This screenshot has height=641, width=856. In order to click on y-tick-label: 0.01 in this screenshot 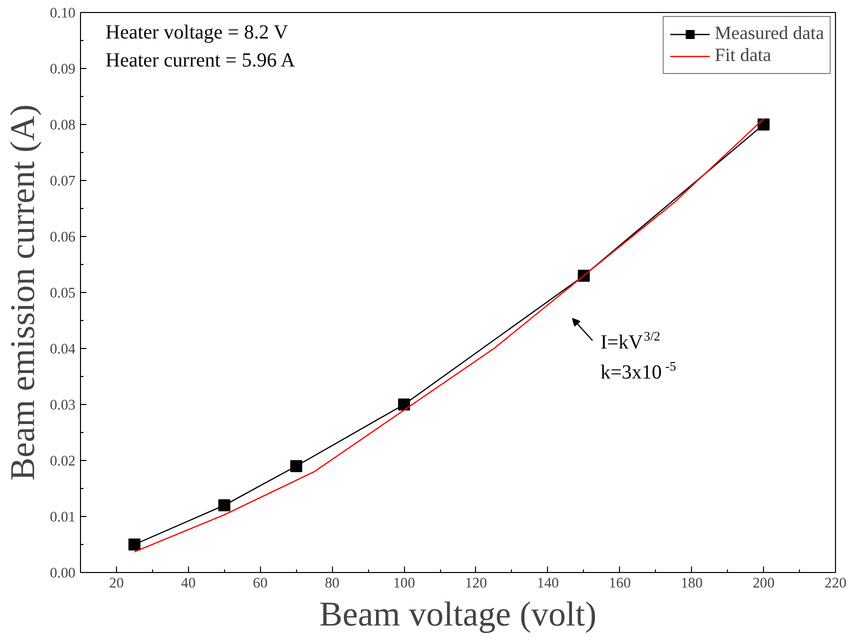, I will do `click(63, 518)`.